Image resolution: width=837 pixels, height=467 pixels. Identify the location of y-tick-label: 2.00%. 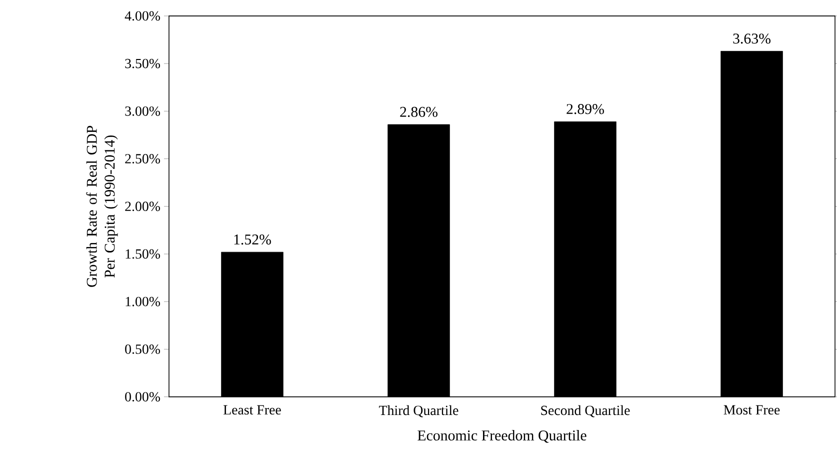
(142, 207).